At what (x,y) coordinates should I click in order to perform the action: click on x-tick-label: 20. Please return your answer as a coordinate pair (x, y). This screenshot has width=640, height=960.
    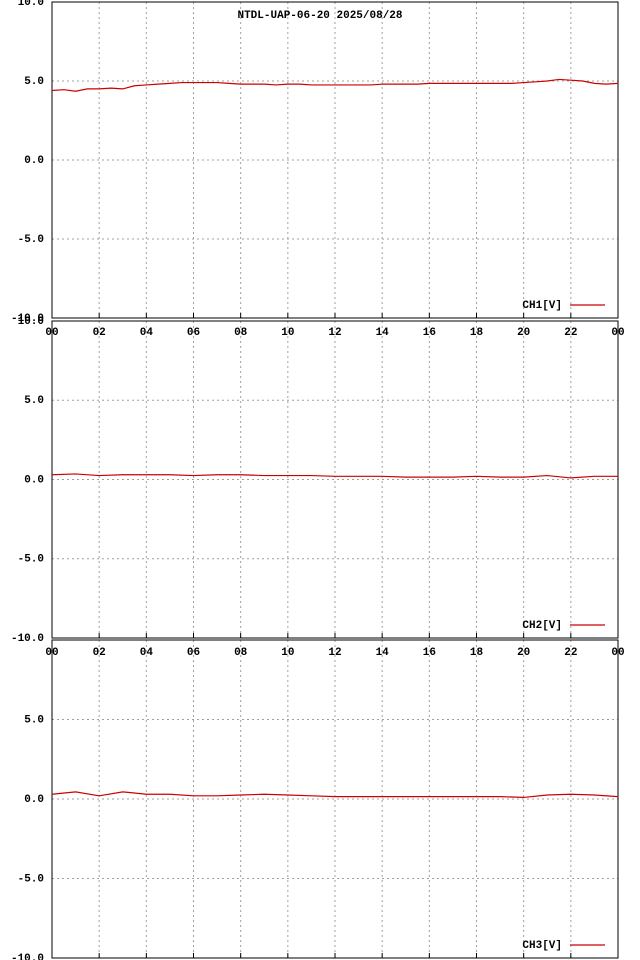
    Looking at the image, I should click on (523, 653).